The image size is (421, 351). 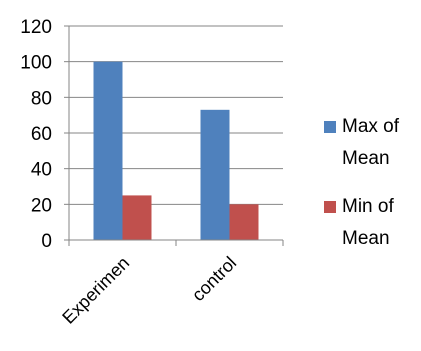 What do you see at coordinates (41, 134) in the screenshot?
I see `y-tick-label: 60` at bounding box center [41, 134].